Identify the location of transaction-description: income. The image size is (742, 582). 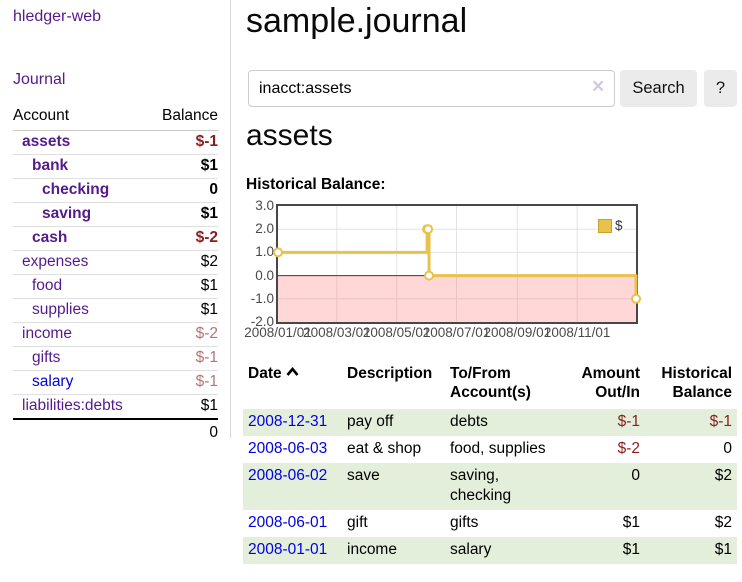
(393, 550).